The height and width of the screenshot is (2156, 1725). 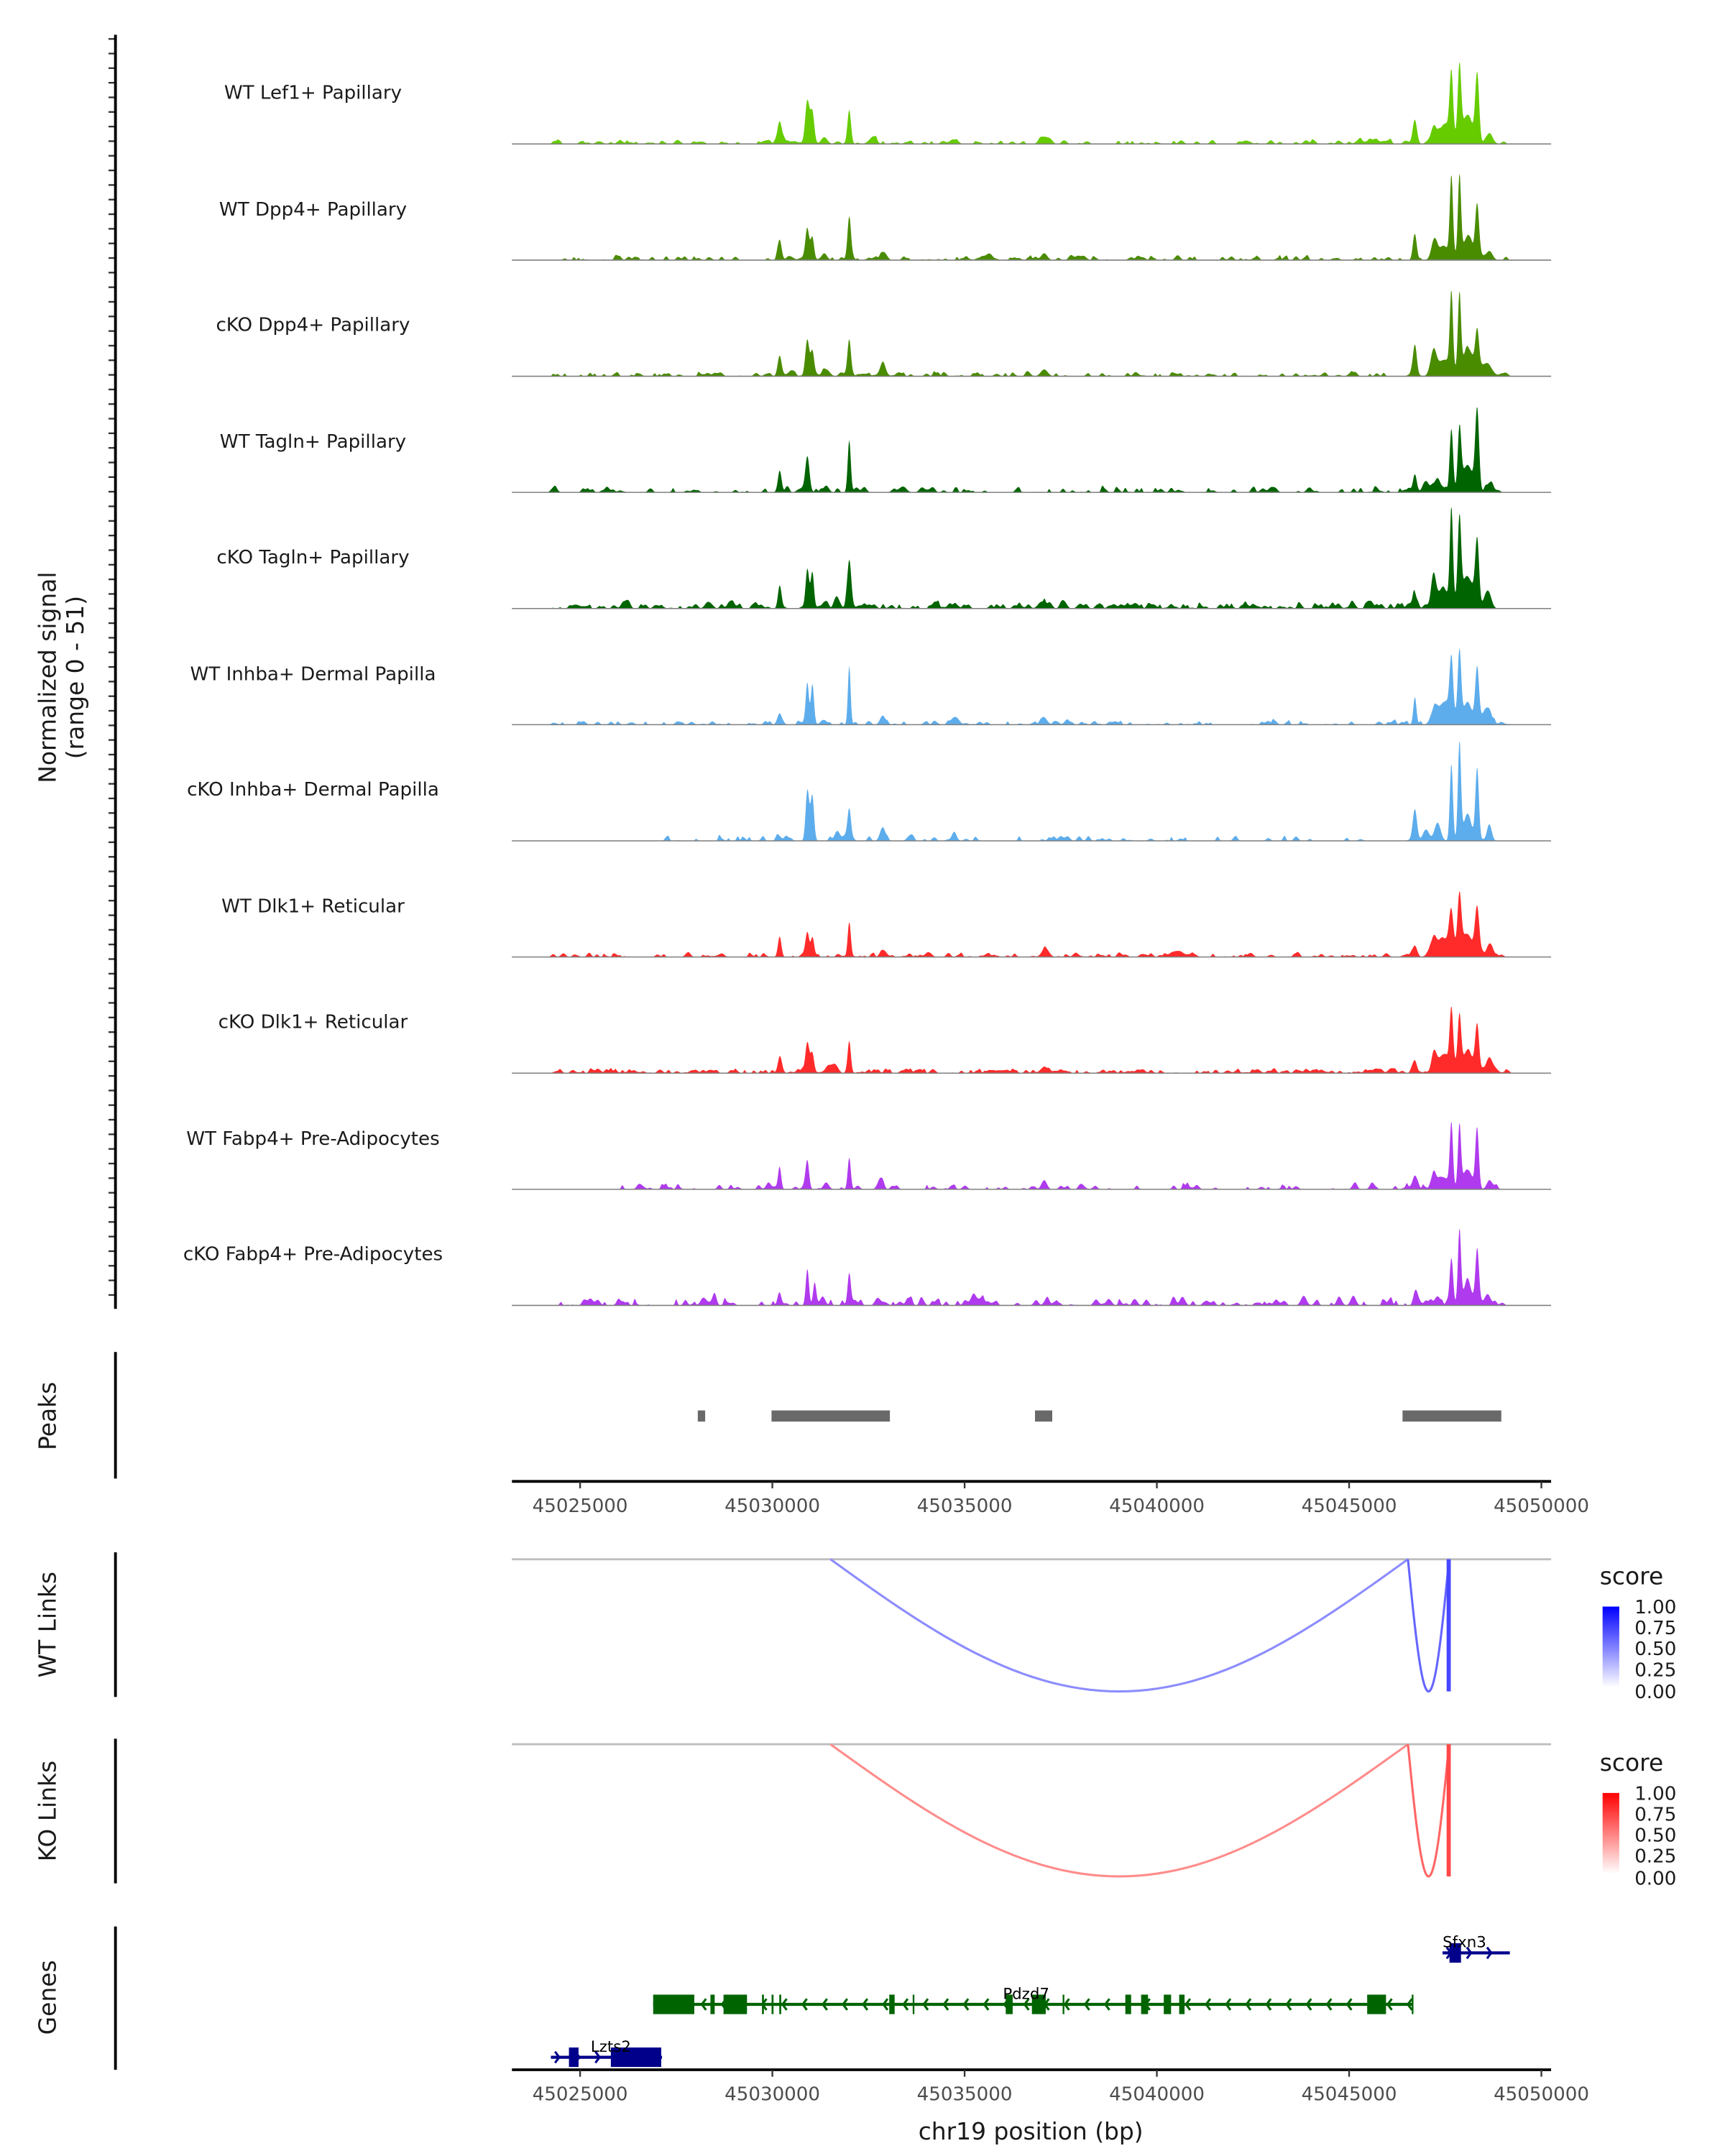 I want to click on track-label: cKO Dlk1+ Reticular, so click(x=313, y=1022).